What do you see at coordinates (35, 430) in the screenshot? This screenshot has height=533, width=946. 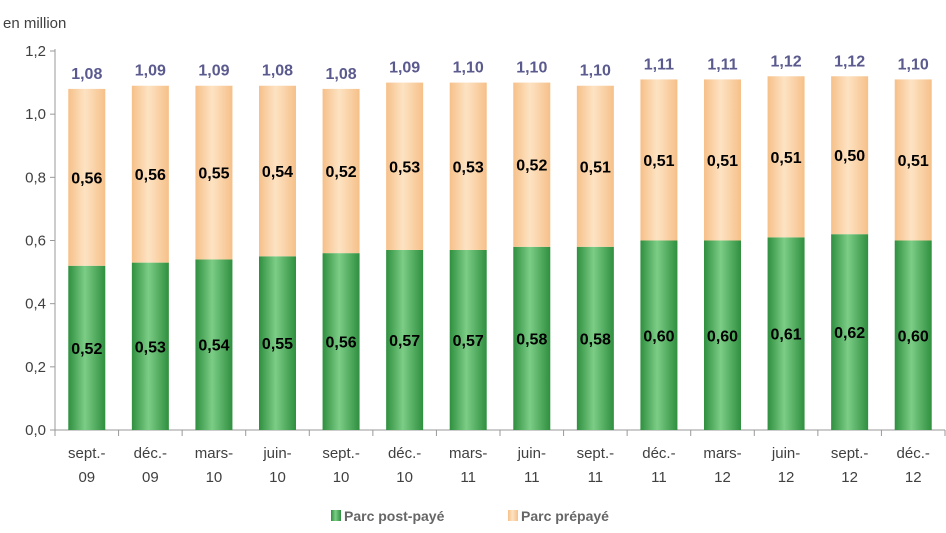 I see `y-tick-label: 0,0` at bounding box center [35, 430].